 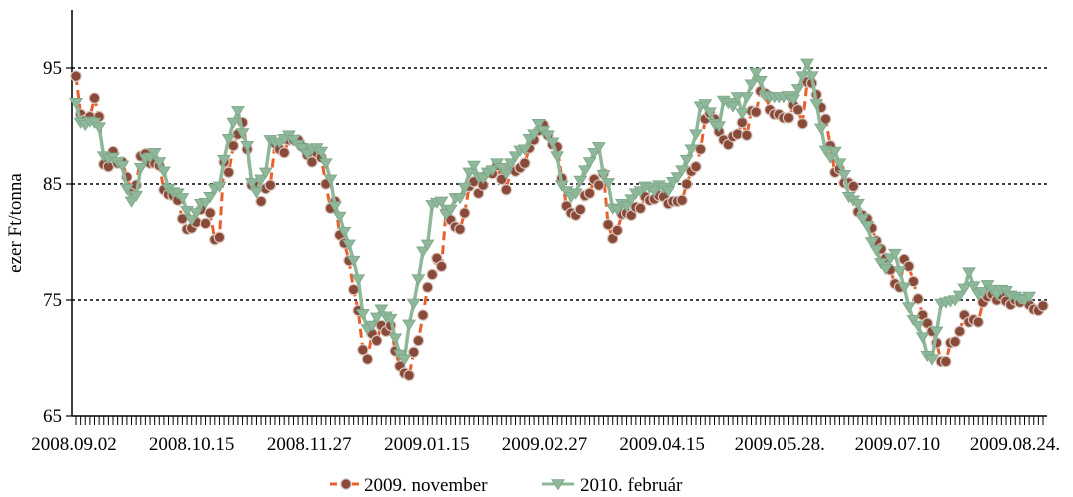 I want to click on x-tick-label: 2009.07.10, so click(x=898, y=444).